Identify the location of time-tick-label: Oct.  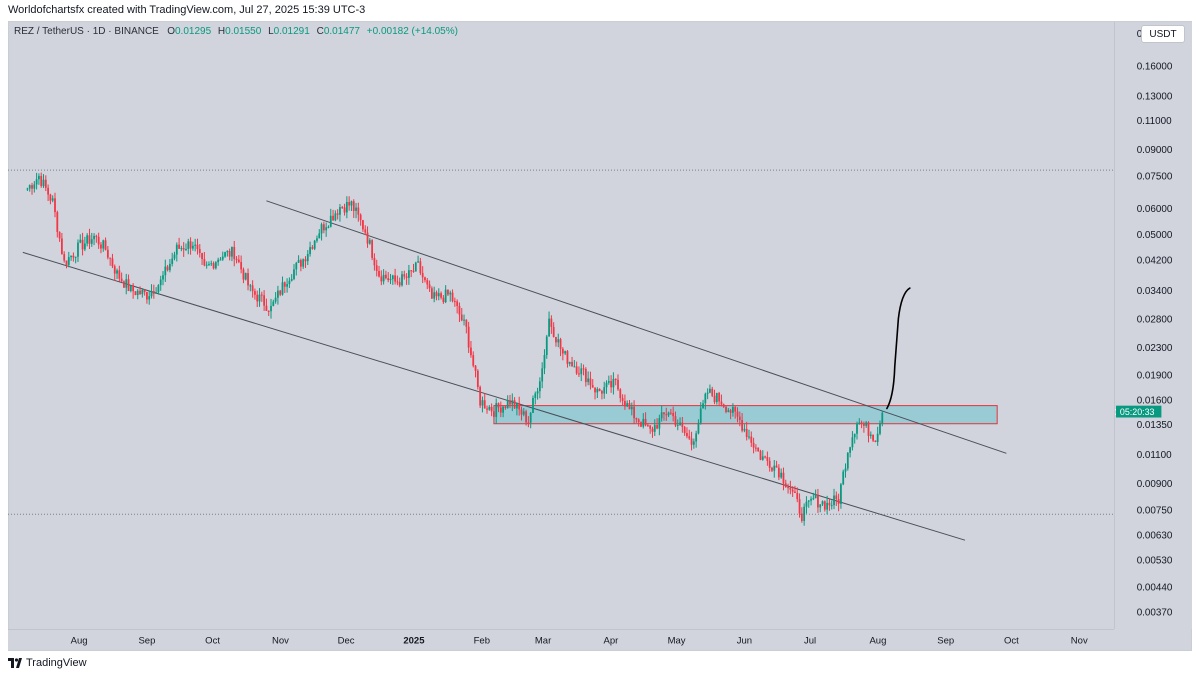
(1011, 640).